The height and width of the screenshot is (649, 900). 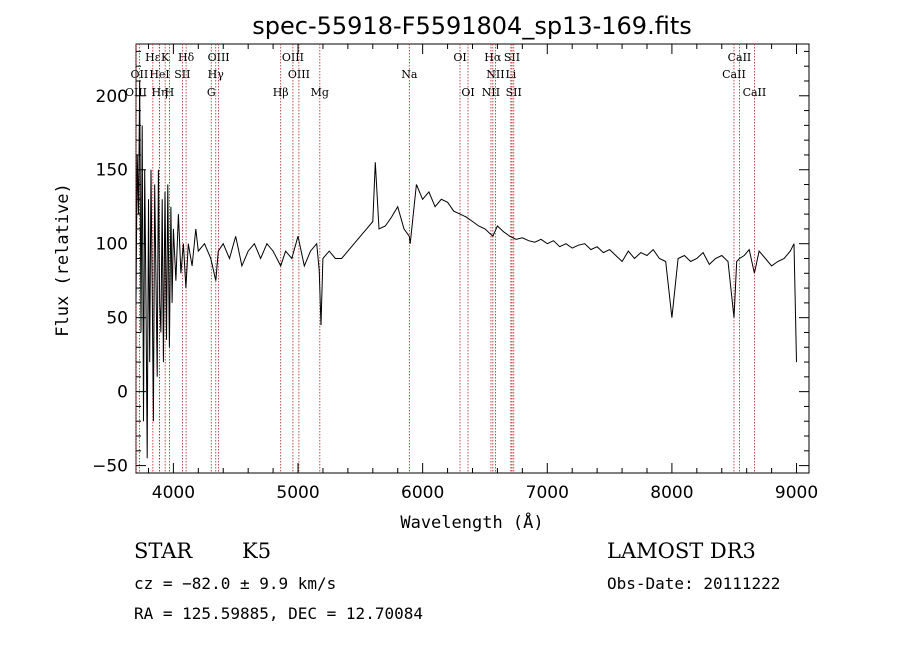 I want to click on observation-date: Obs-Date: 20111222, so click(x=693, y=583).